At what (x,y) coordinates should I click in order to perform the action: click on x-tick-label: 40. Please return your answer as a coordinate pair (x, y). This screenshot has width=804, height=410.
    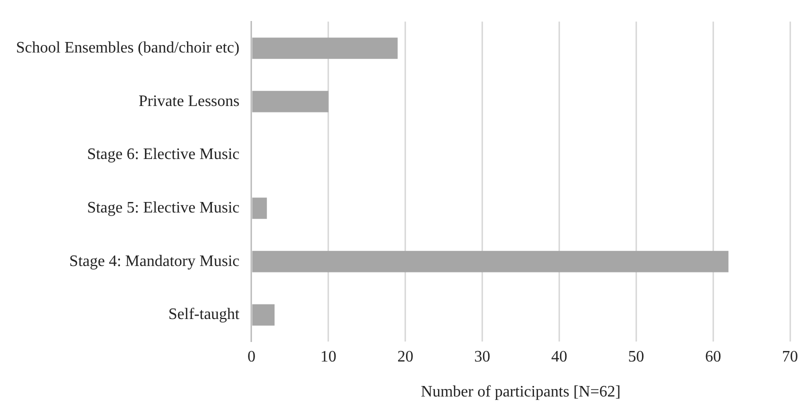
    Looking at the image, I should click on (559, 357).